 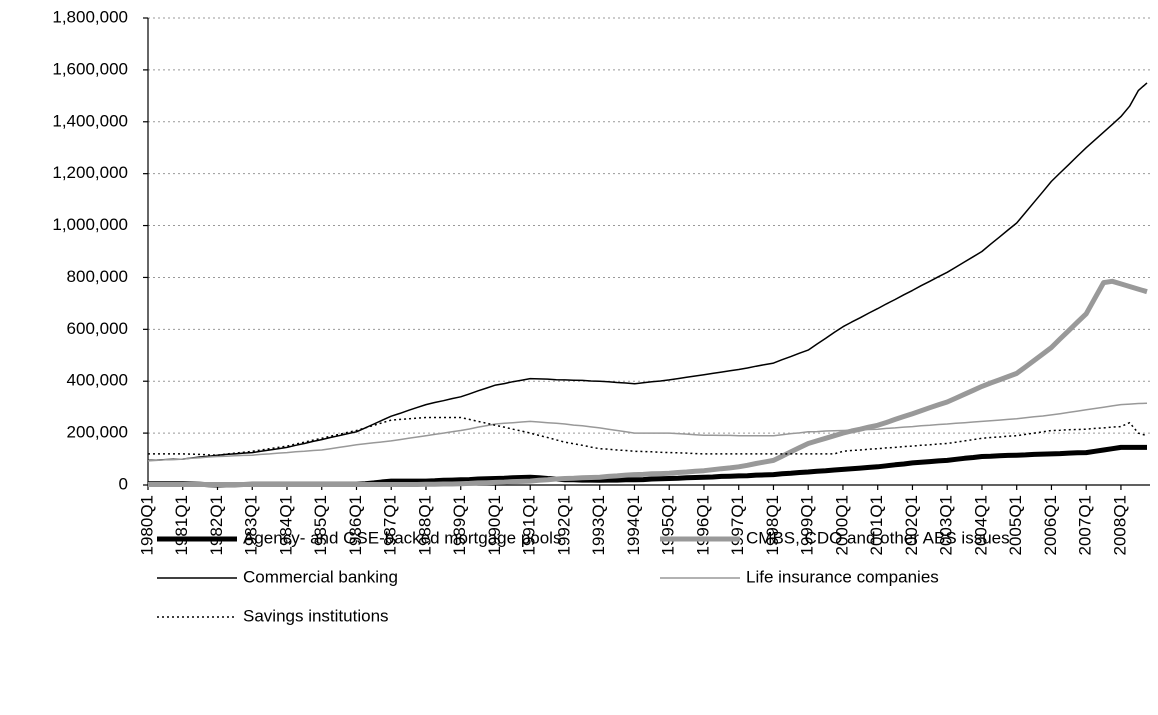 I want to click on x-tick-label: 1997Q1, so click(x=737, y=525).